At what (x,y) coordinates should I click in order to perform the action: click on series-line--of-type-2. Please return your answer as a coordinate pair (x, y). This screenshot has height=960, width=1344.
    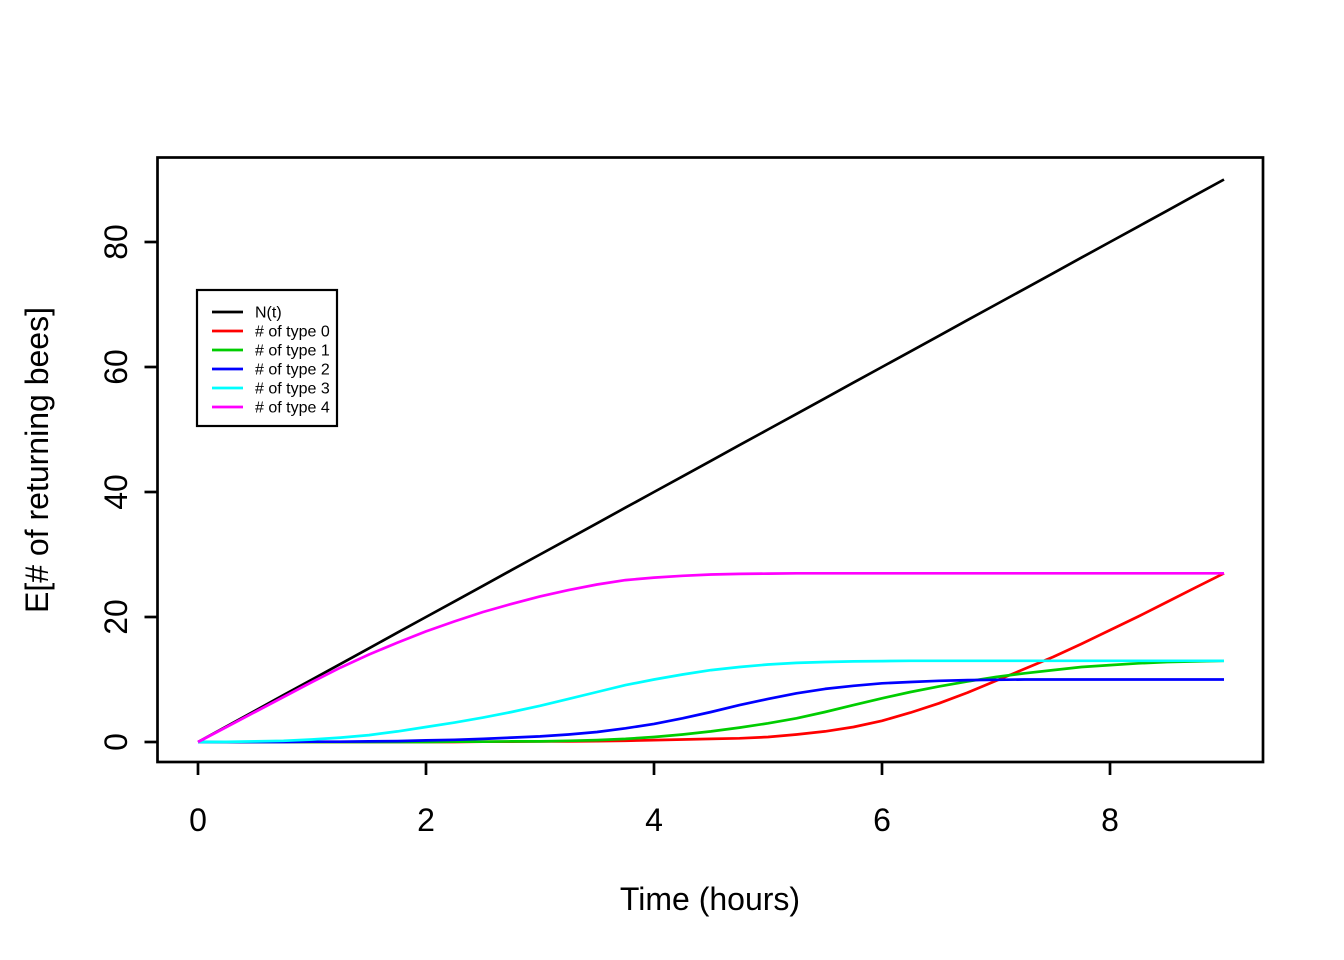
    Looking at the image, I should click on (711, 711).